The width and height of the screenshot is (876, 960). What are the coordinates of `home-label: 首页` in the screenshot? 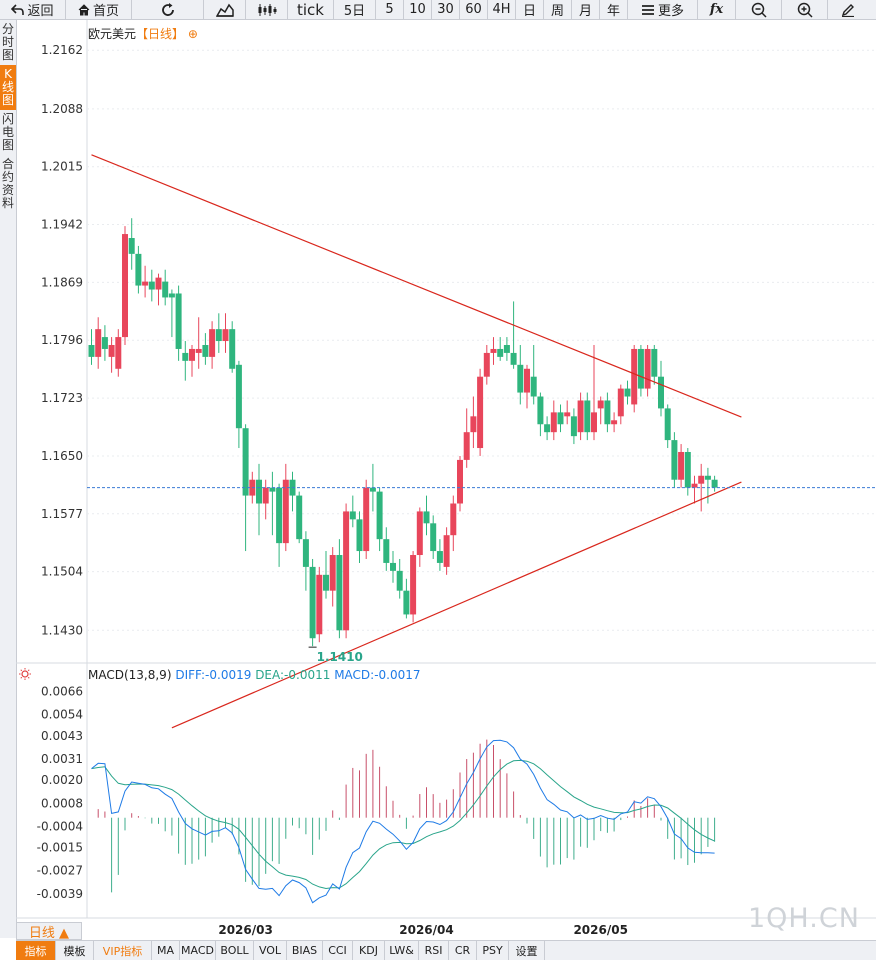 It's located at (105, 11).